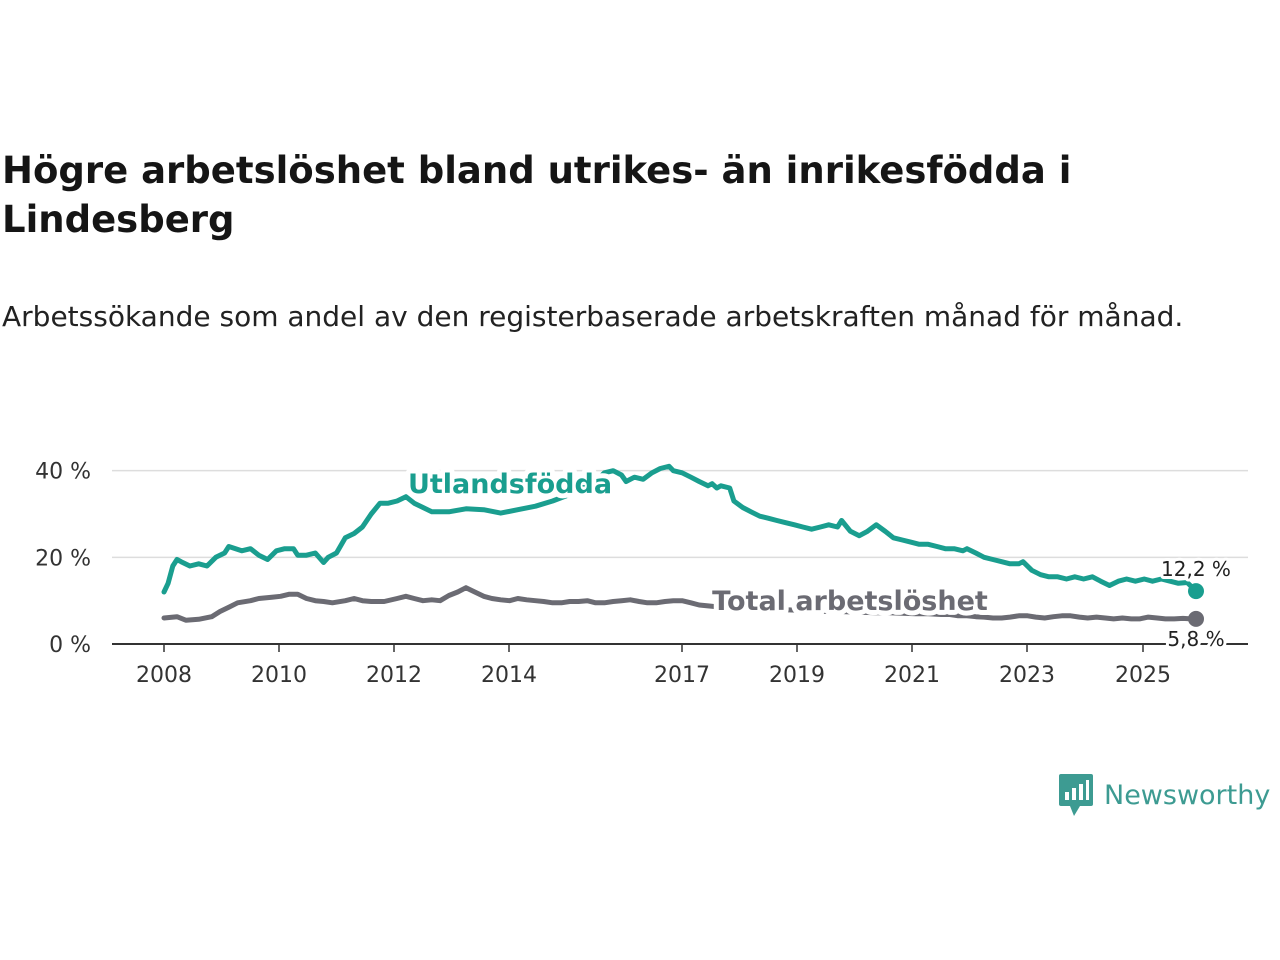 This screenshot has width=1280, height=960. Describe the element at coordinates (797, 675) in the screenshot. I see `x-tick-label: 2019` at that location.